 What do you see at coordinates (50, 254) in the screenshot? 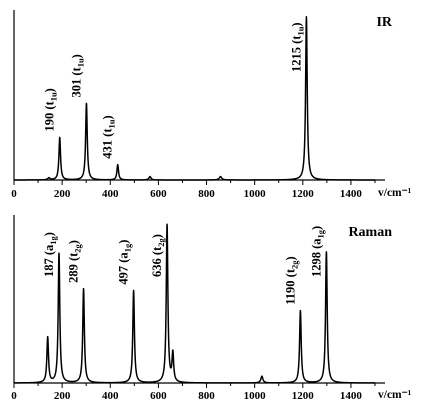
I see `peak-label: 187 (a1g)` at bounding box center [50, 254].